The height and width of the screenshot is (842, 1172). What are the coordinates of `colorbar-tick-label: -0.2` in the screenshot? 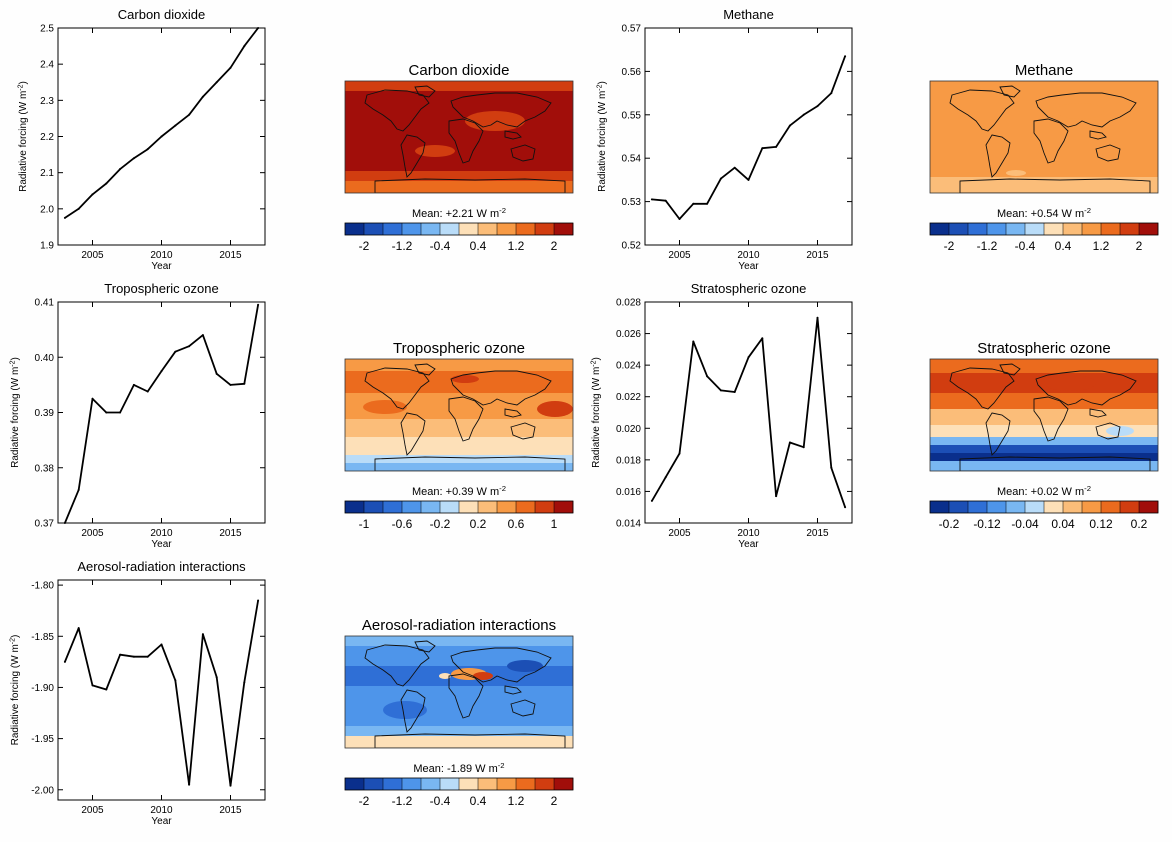 It's located at (949, 524).